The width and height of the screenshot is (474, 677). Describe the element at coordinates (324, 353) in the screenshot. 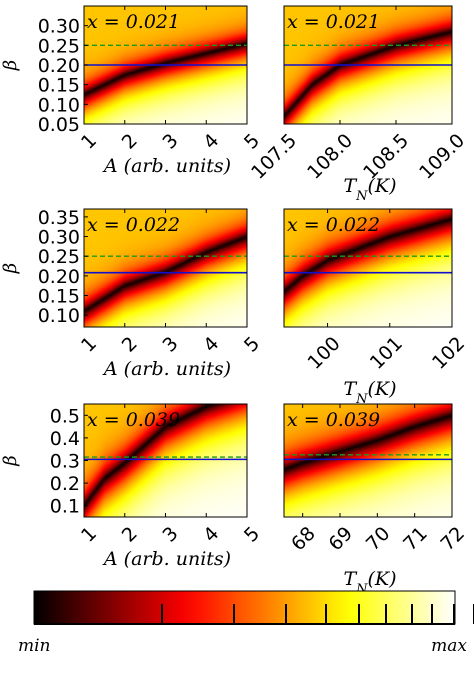

I see `x-tick-label: 10⁰` at that location.